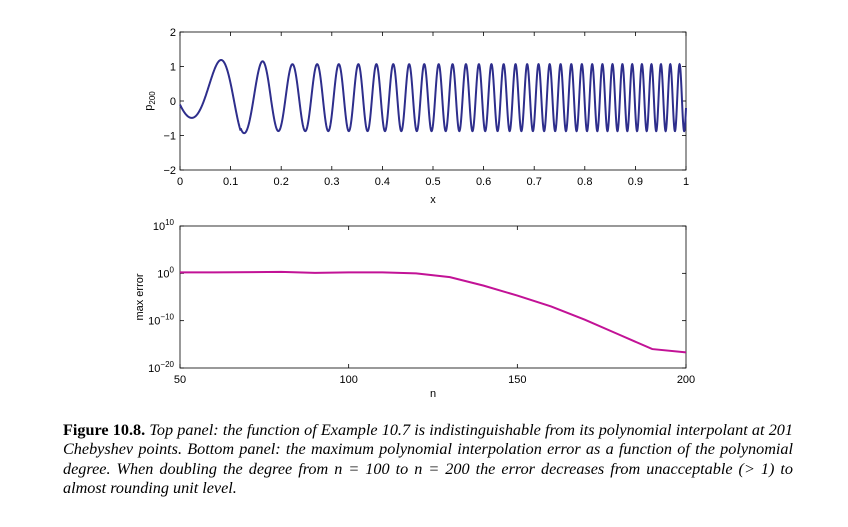  Describe the element at coordinates (173, 68) in the screenshot. I see `top-y-tick-label: 1` at that location.